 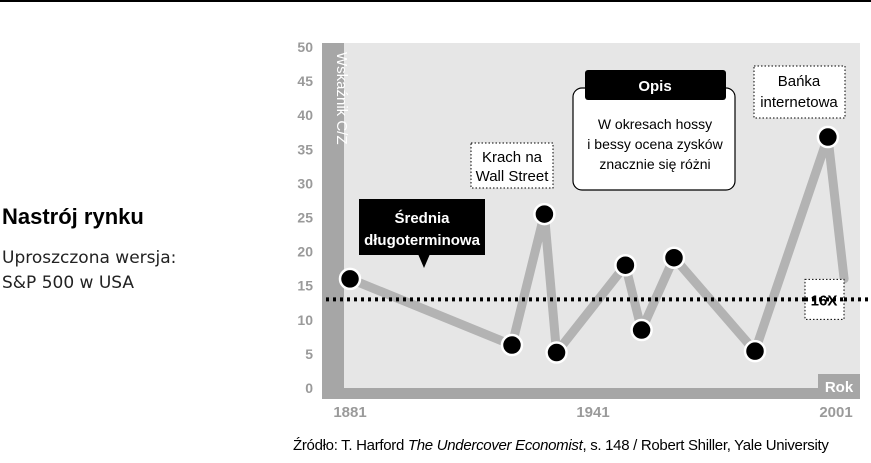 What do you see at coordinates (309, 388) in the screenshot?
I see `y-tick-label: 0` at bounding box center [309, 388].